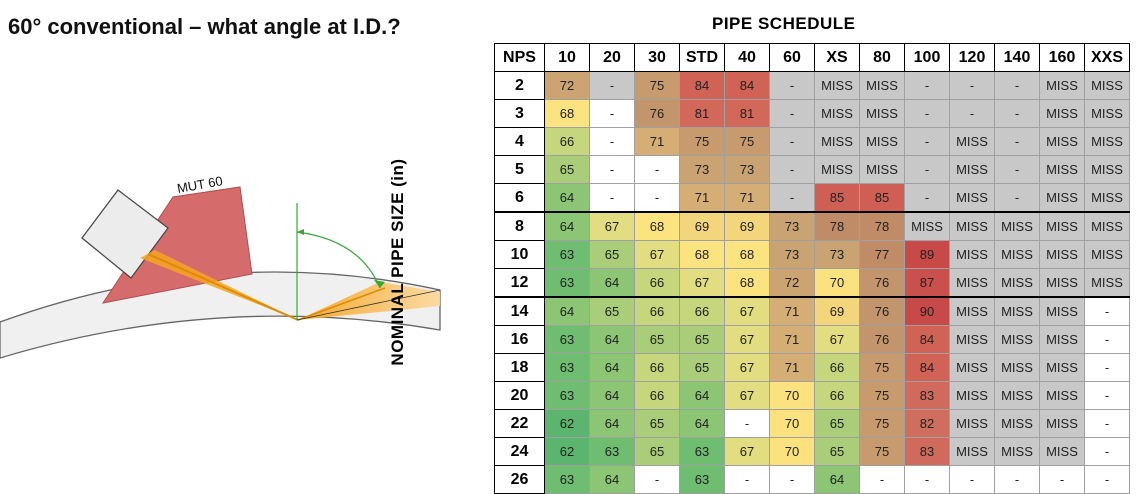 This screenshot has width=1139, height=494. I want to click on table-row: 4 66-71 75 75- MISS MISS - MISS - MISS MISS, so click(812, 141).